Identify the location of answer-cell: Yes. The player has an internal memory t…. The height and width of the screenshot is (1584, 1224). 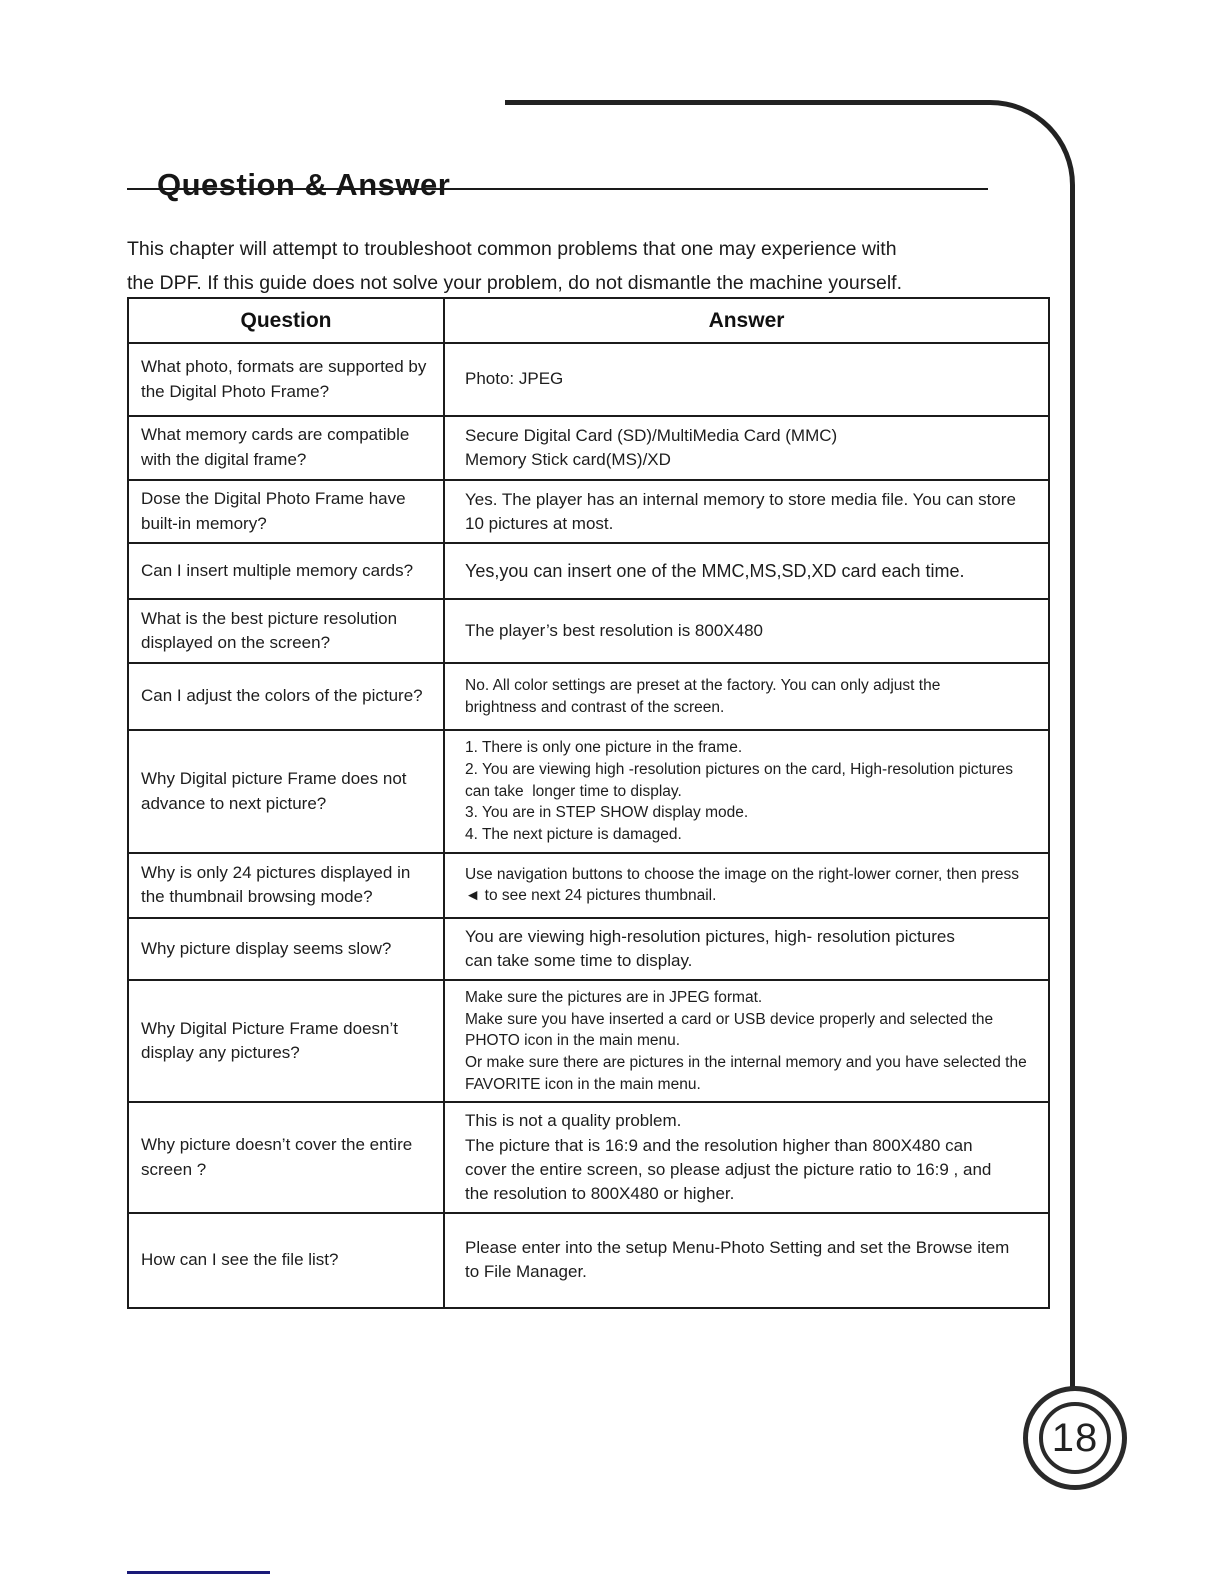
(746, 511).